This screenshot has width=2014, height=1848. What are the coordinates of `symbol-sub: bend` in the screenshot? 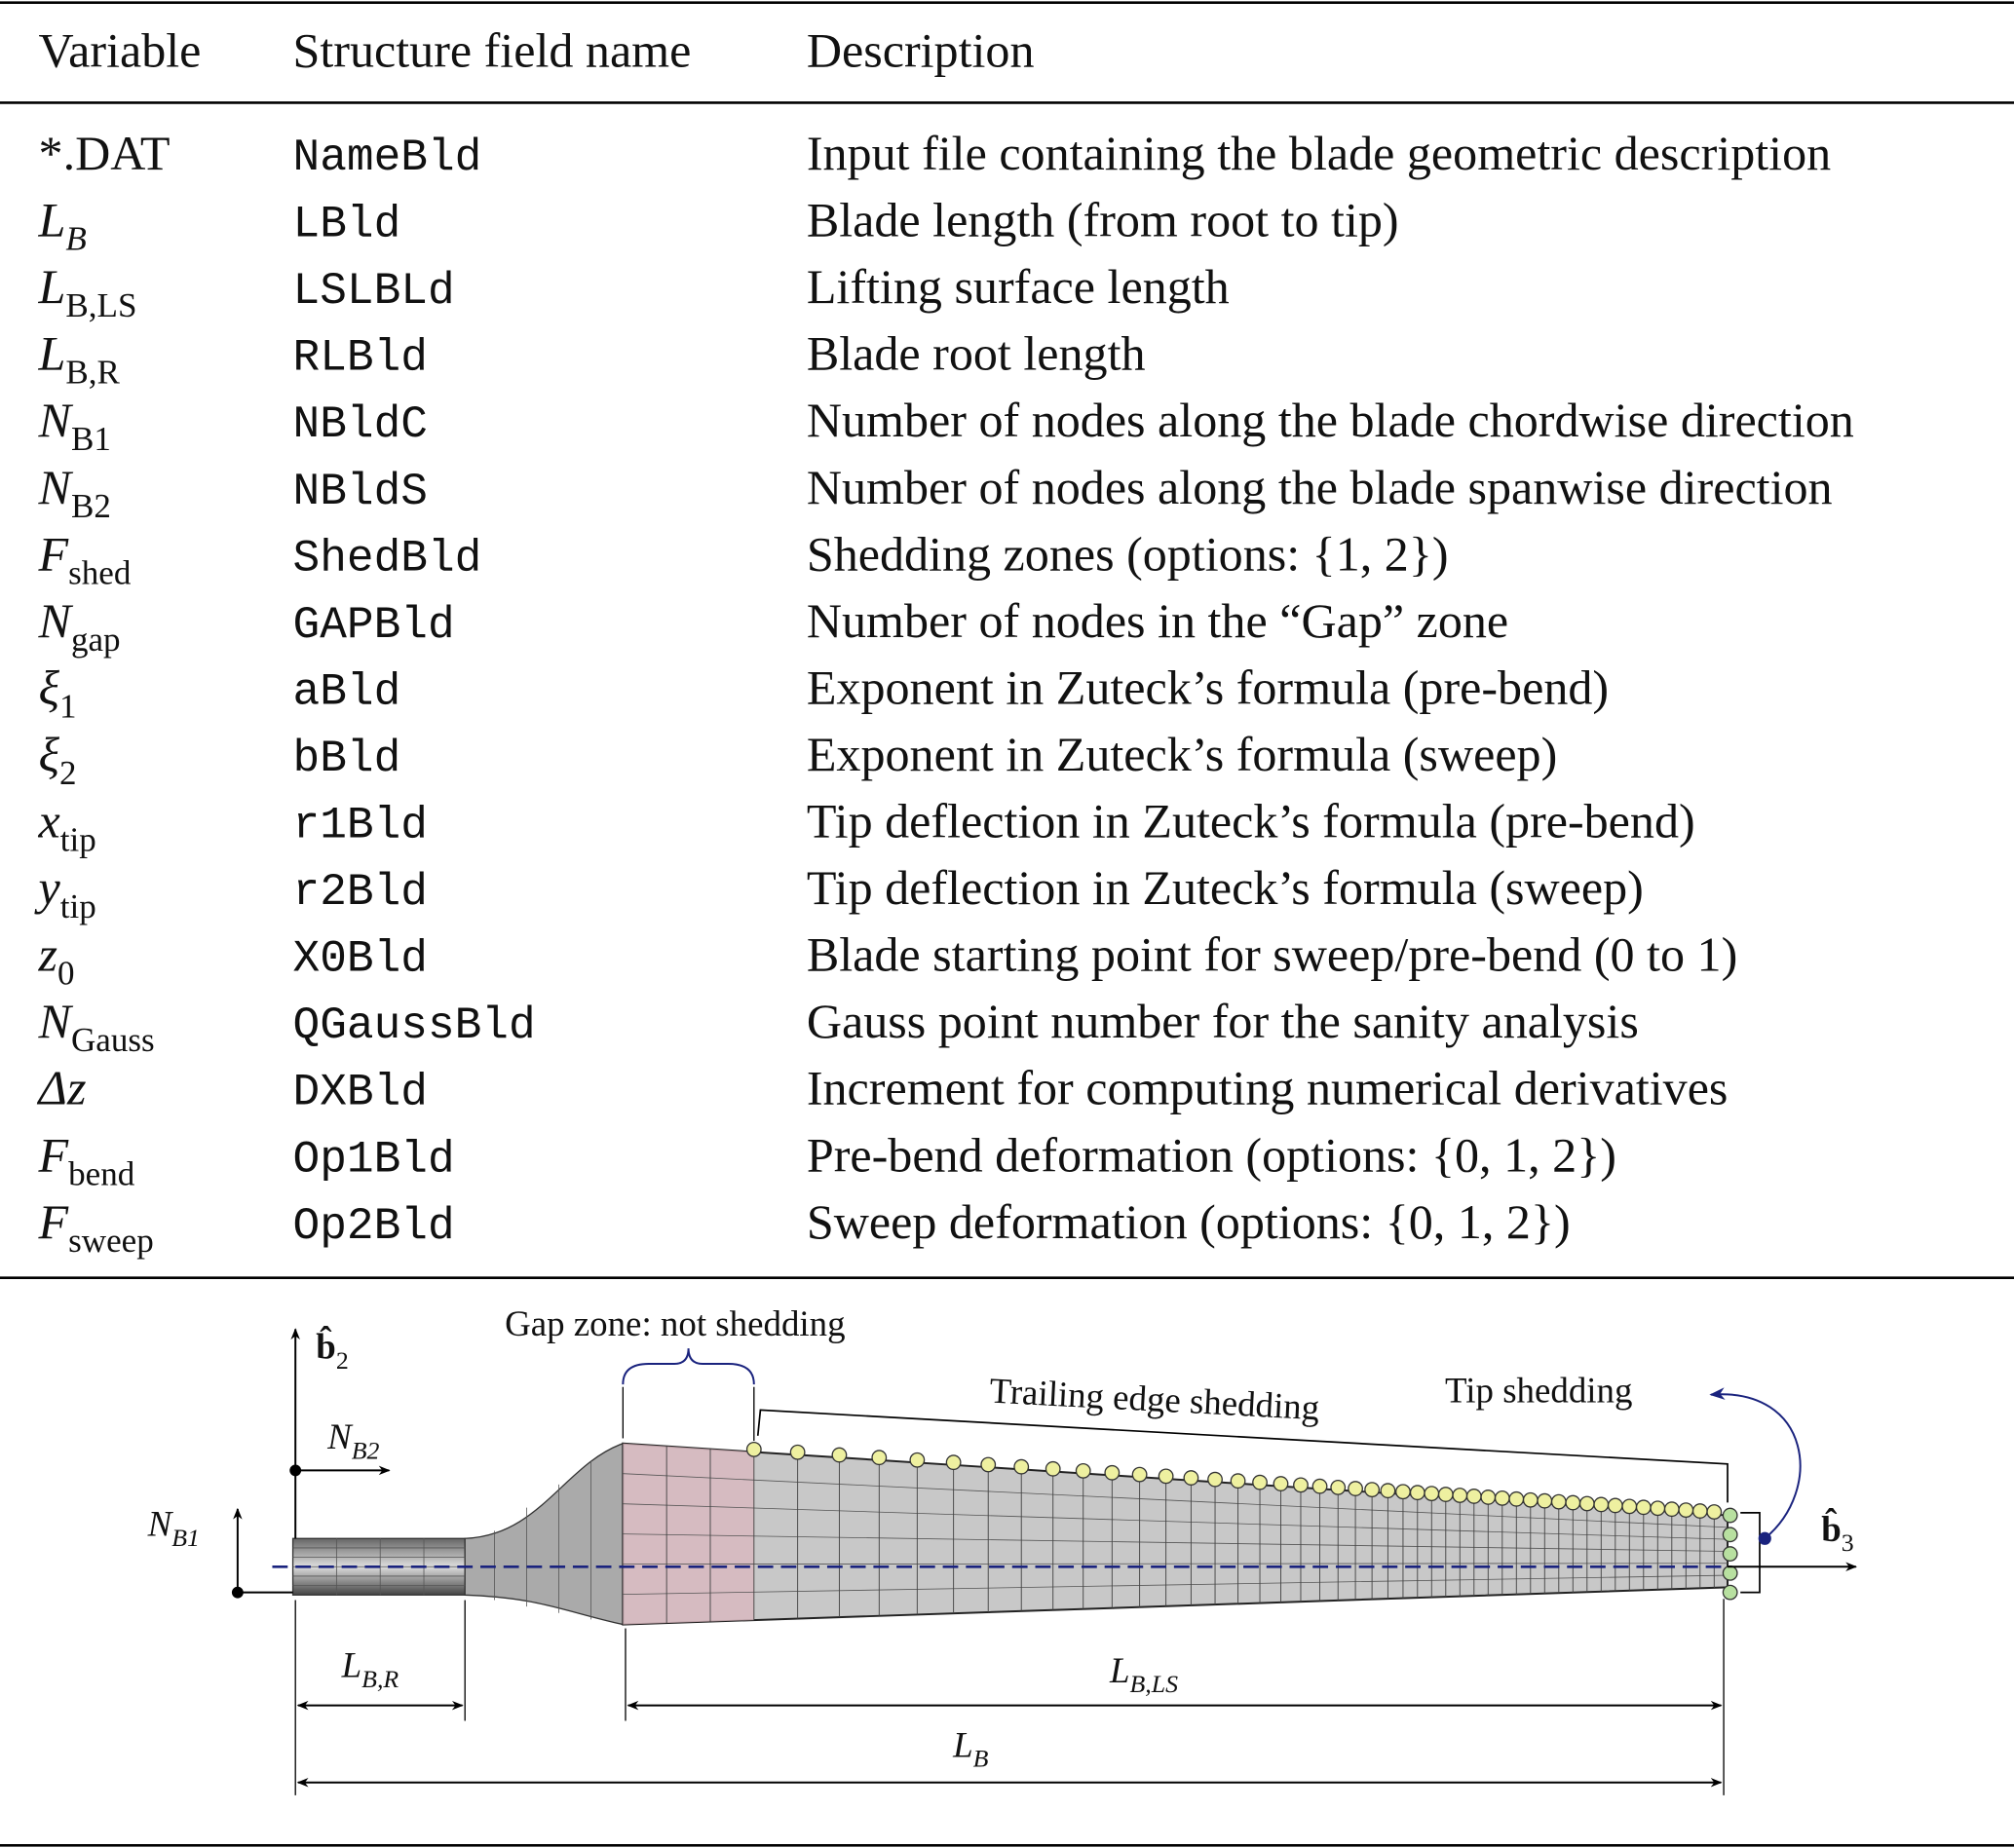 It's located at (102, 1173).